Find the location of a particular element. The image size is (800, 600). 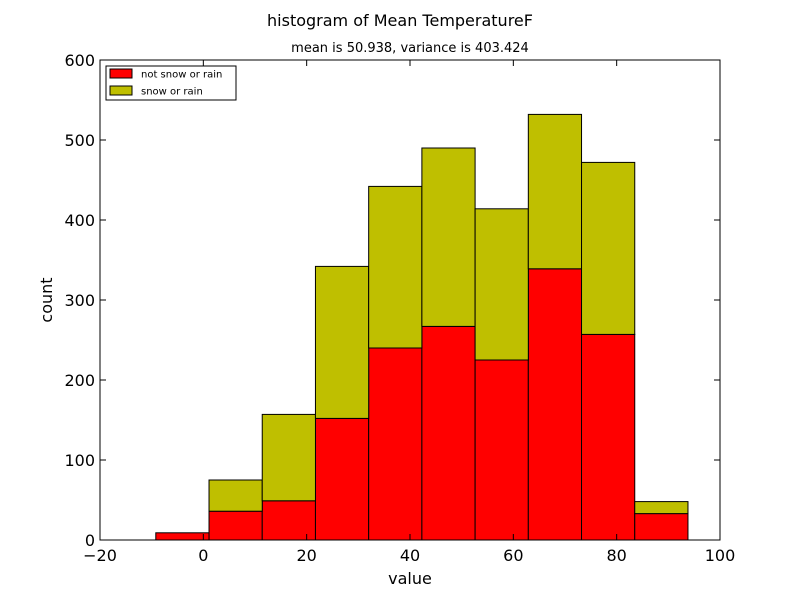

chart-title: histogram of Mean TemperatureF is located at coordinates (400, 20).